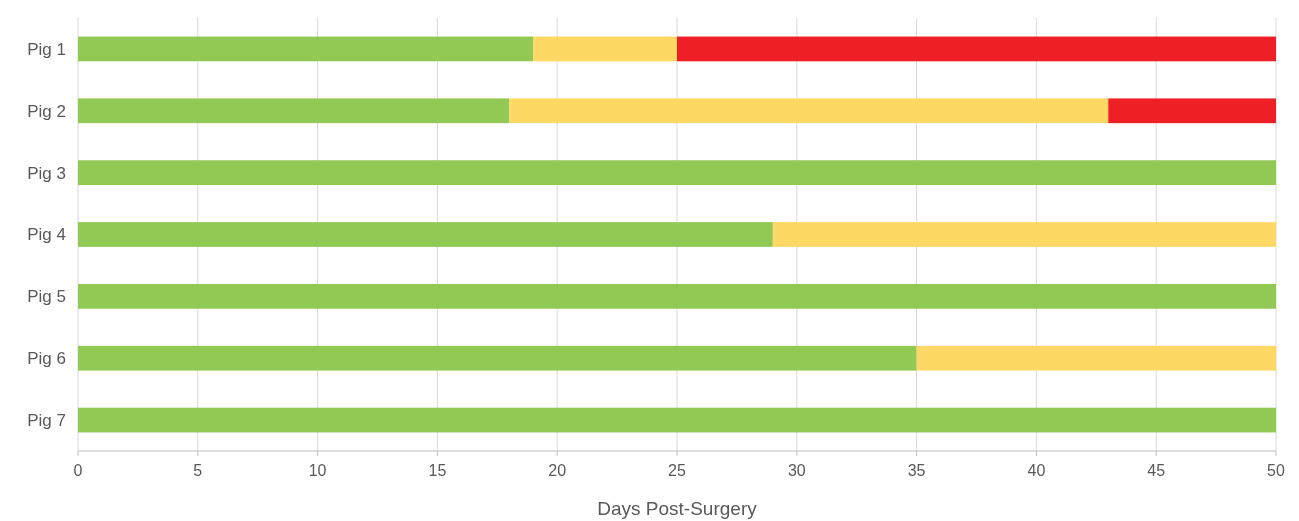  I want to click on y-tick-label: Pig 3, so click(46, 173).